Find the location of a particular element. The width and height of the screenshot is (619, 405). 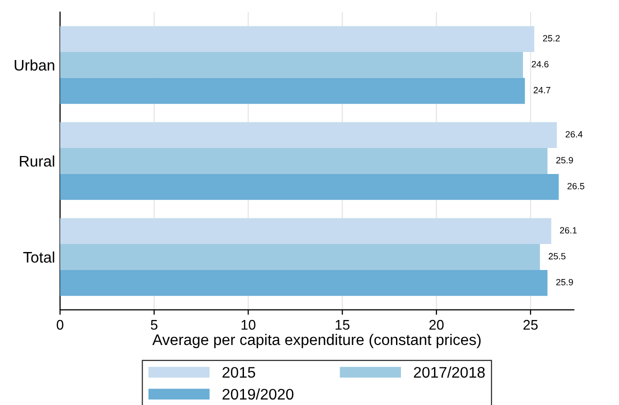

data-label: 26.4 is located at coordinates (574, 134).